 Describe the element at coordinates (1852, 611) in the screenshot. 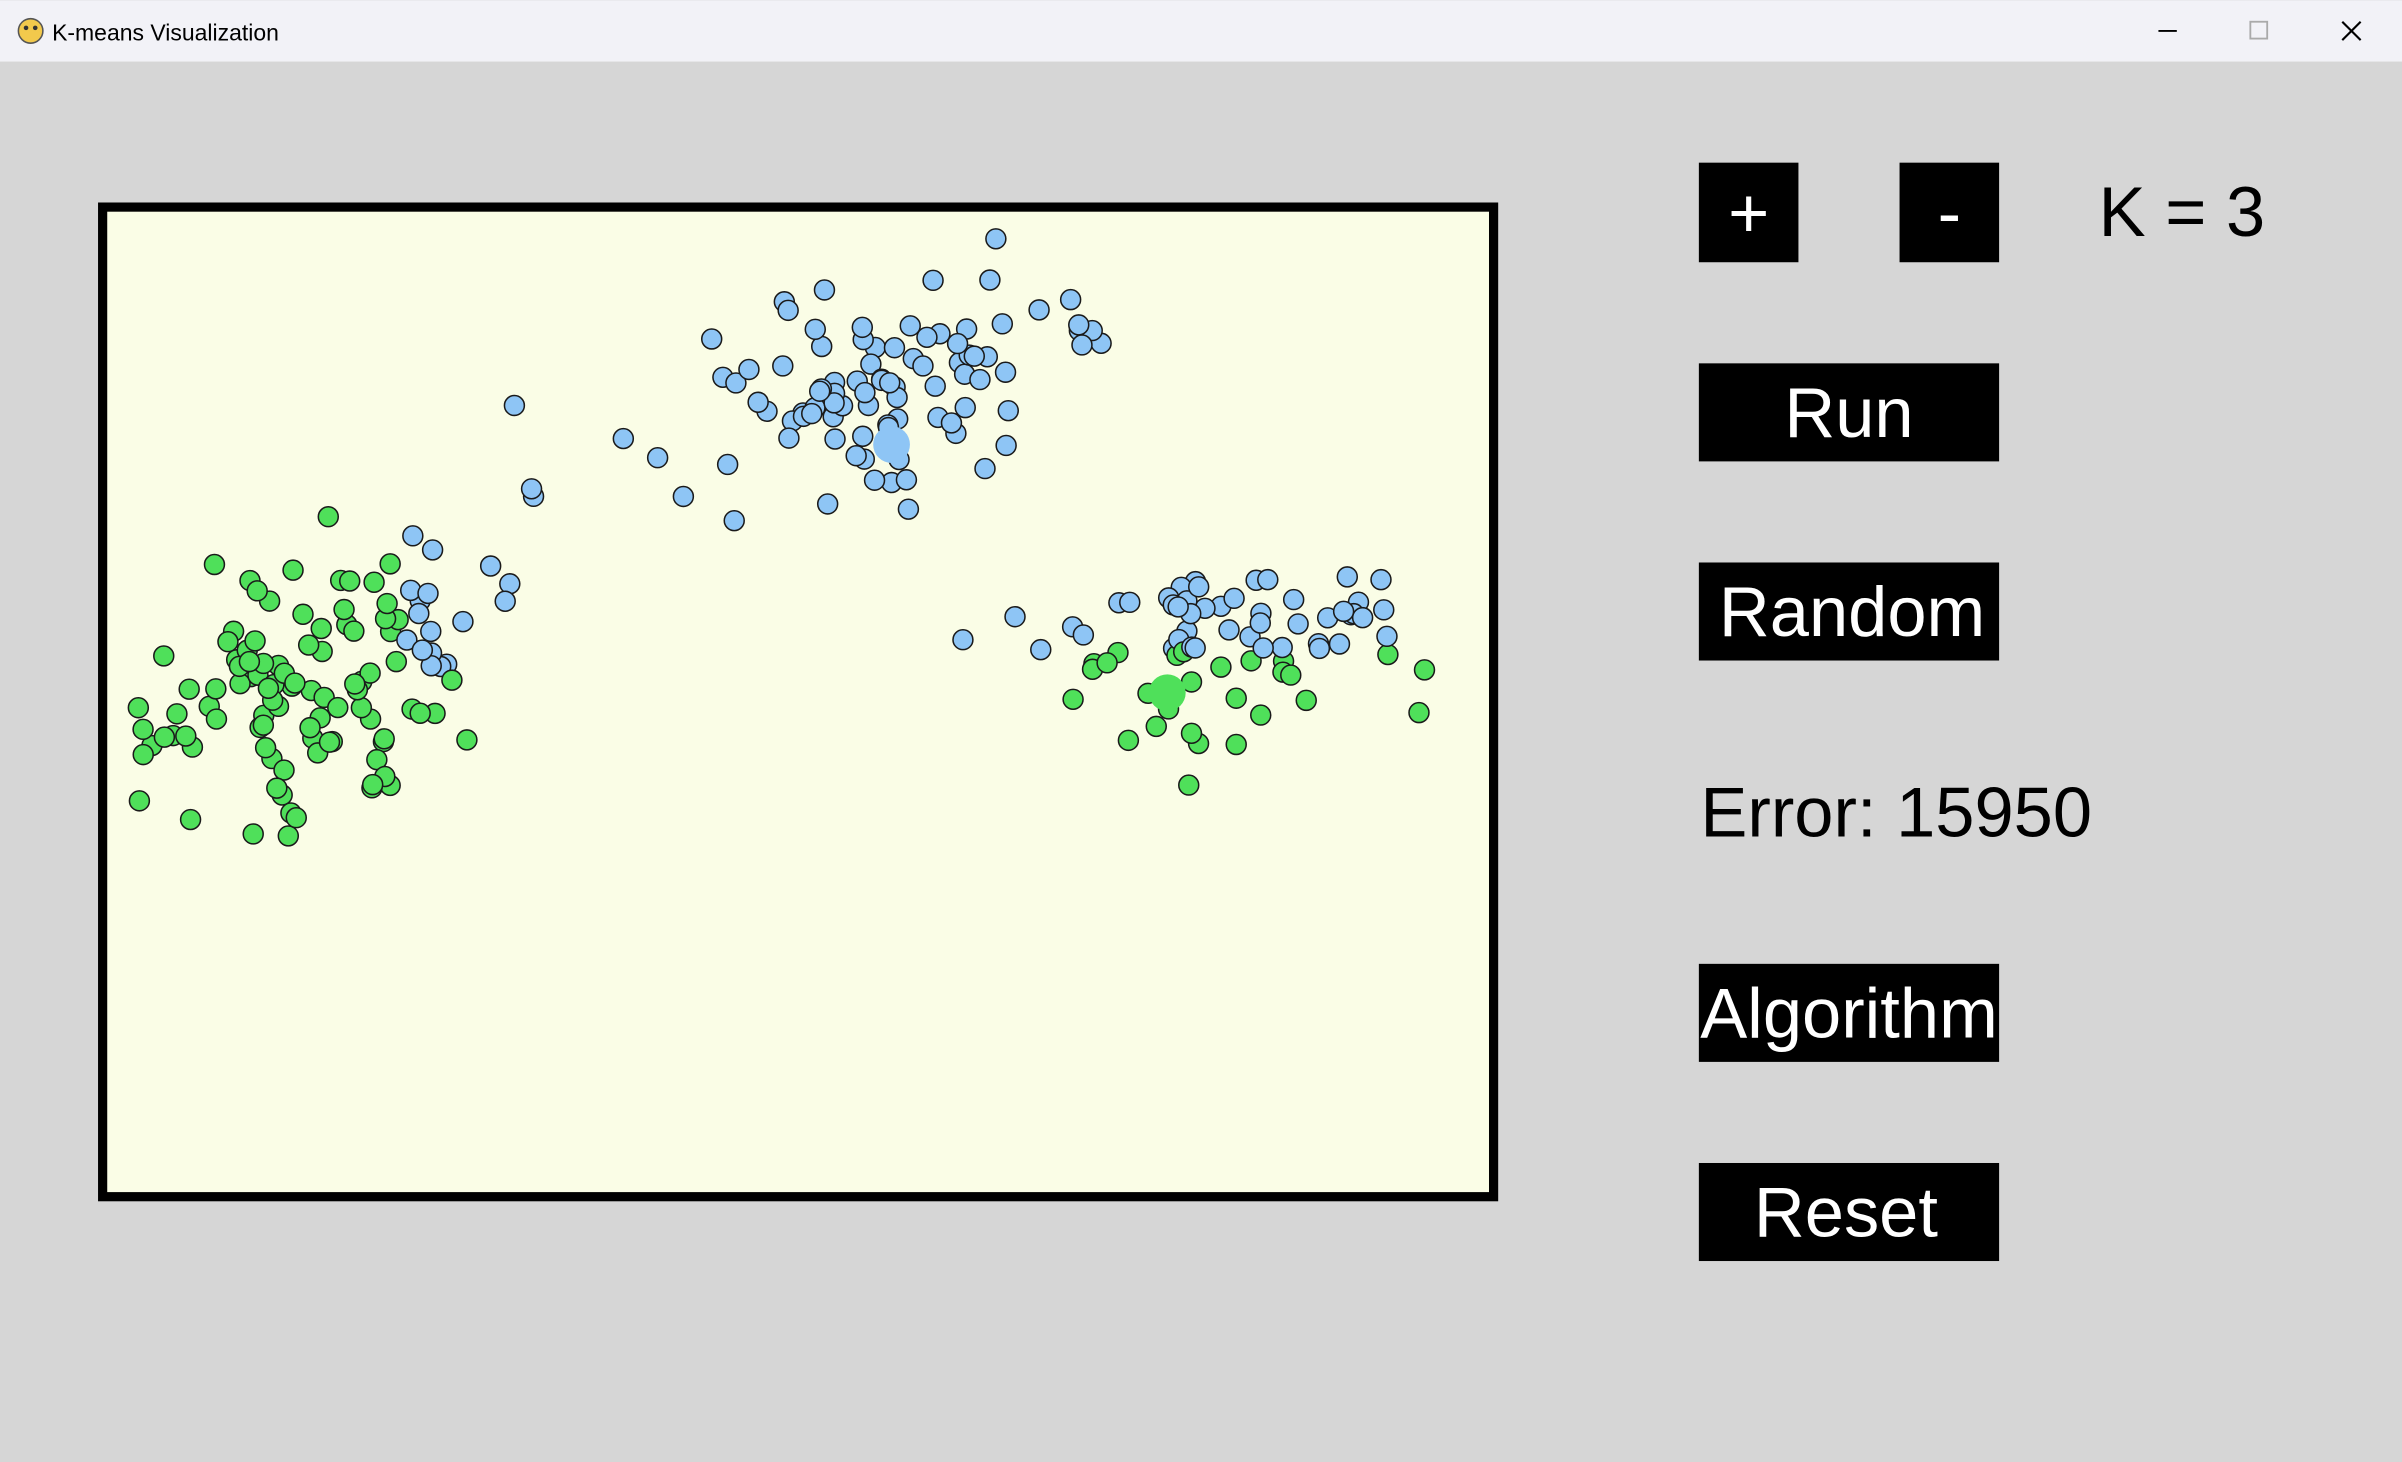

I see `random-label: Random` at that location.